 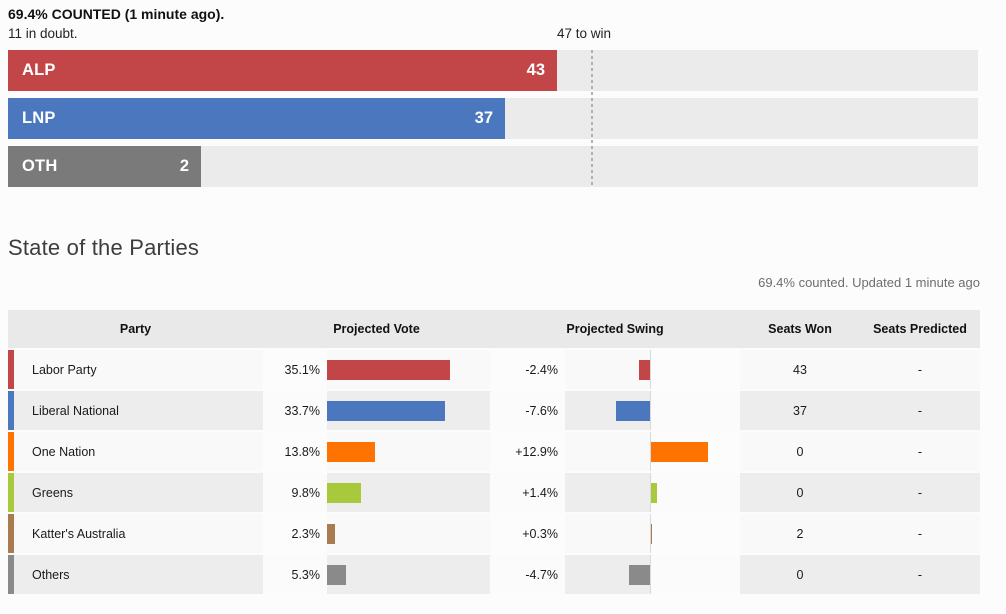 What do you see at coordinates (800, 369) in the screenshot?
I see `seats-won-value: 43` at bounding box center [800, 369].